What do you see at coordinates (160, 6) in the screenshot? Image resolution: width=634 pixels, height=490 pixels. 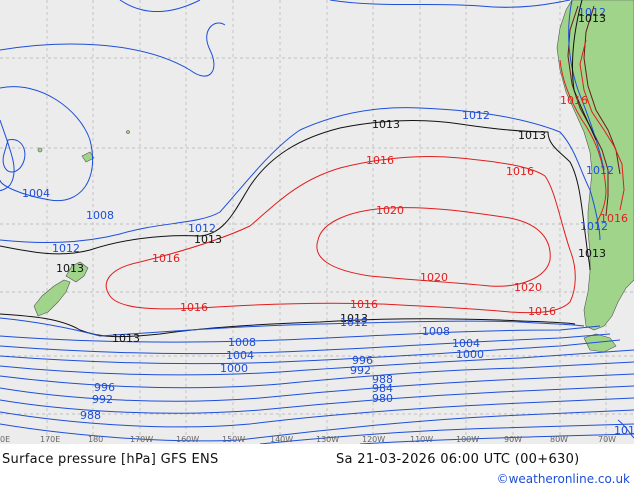 I see `isobar-1012-nw2` at bounding box center [160, 6].